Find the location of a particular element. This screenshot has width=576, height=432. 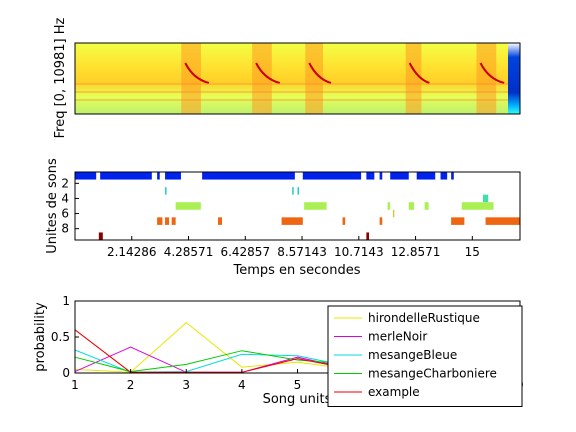

spectrogram-background is located at coordinates (297, 78).